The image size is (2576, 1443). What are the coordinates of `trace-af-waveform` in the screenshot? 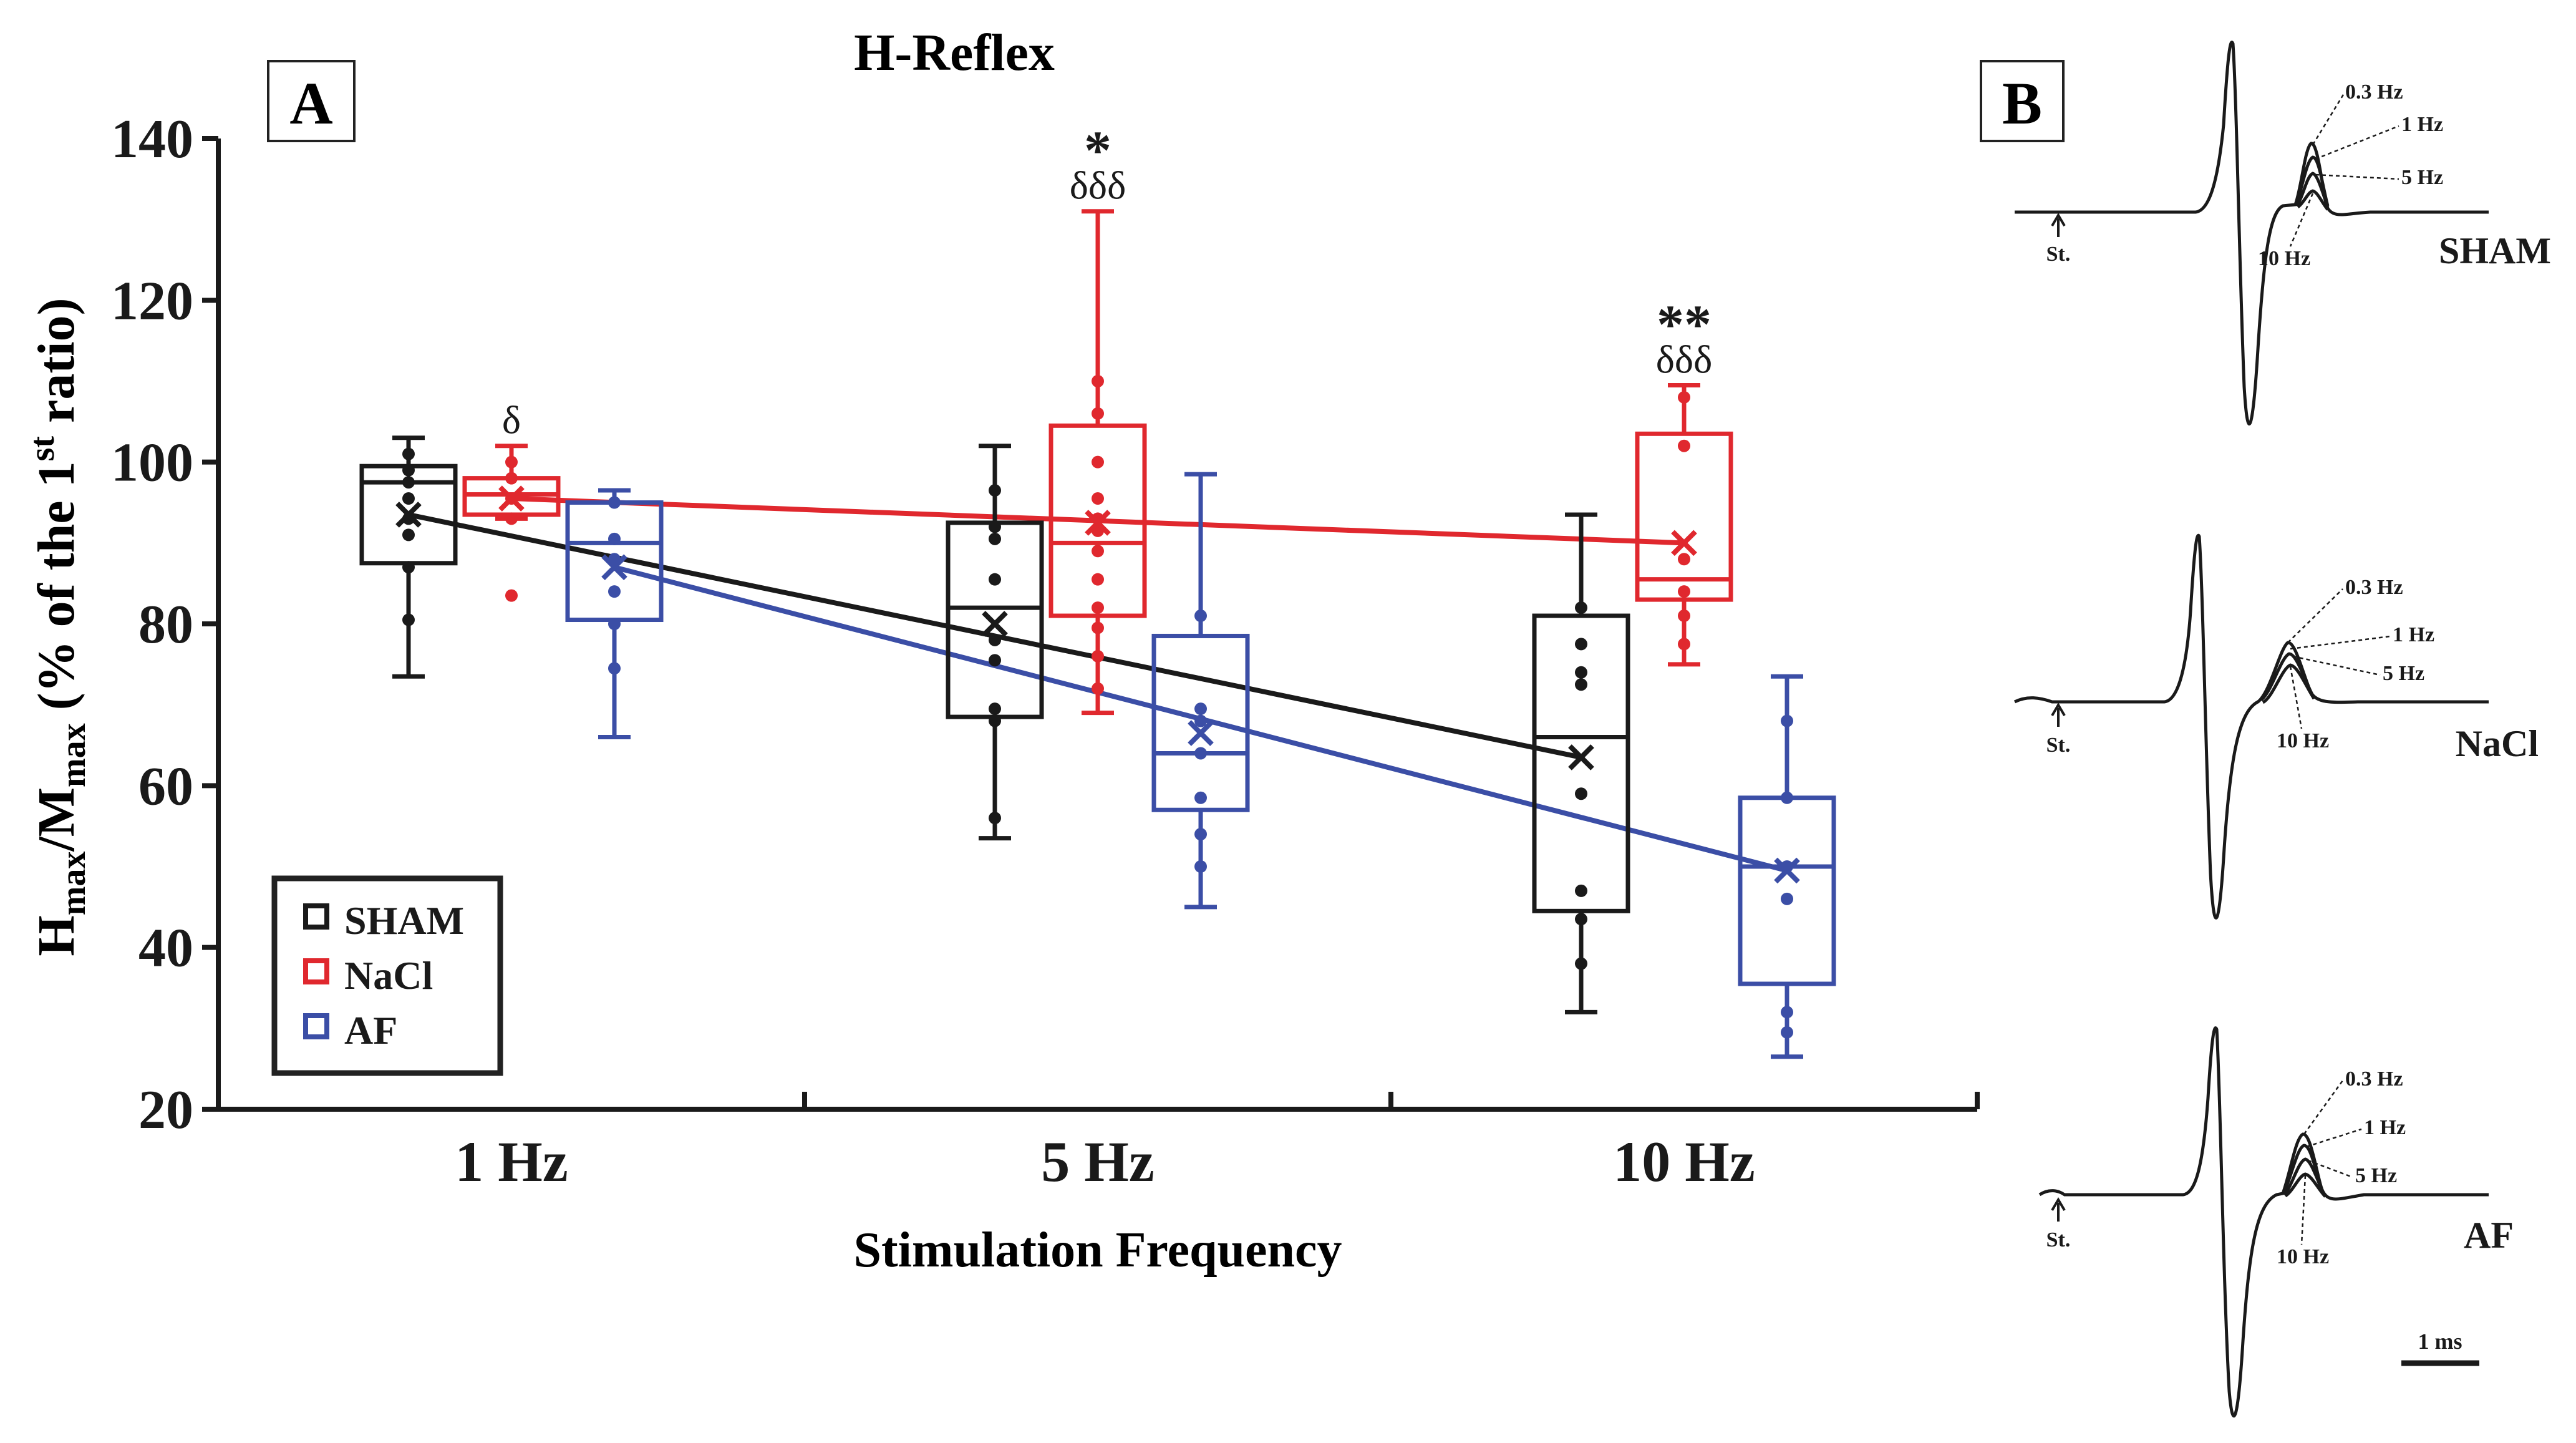 It's located at (2263, 1222).